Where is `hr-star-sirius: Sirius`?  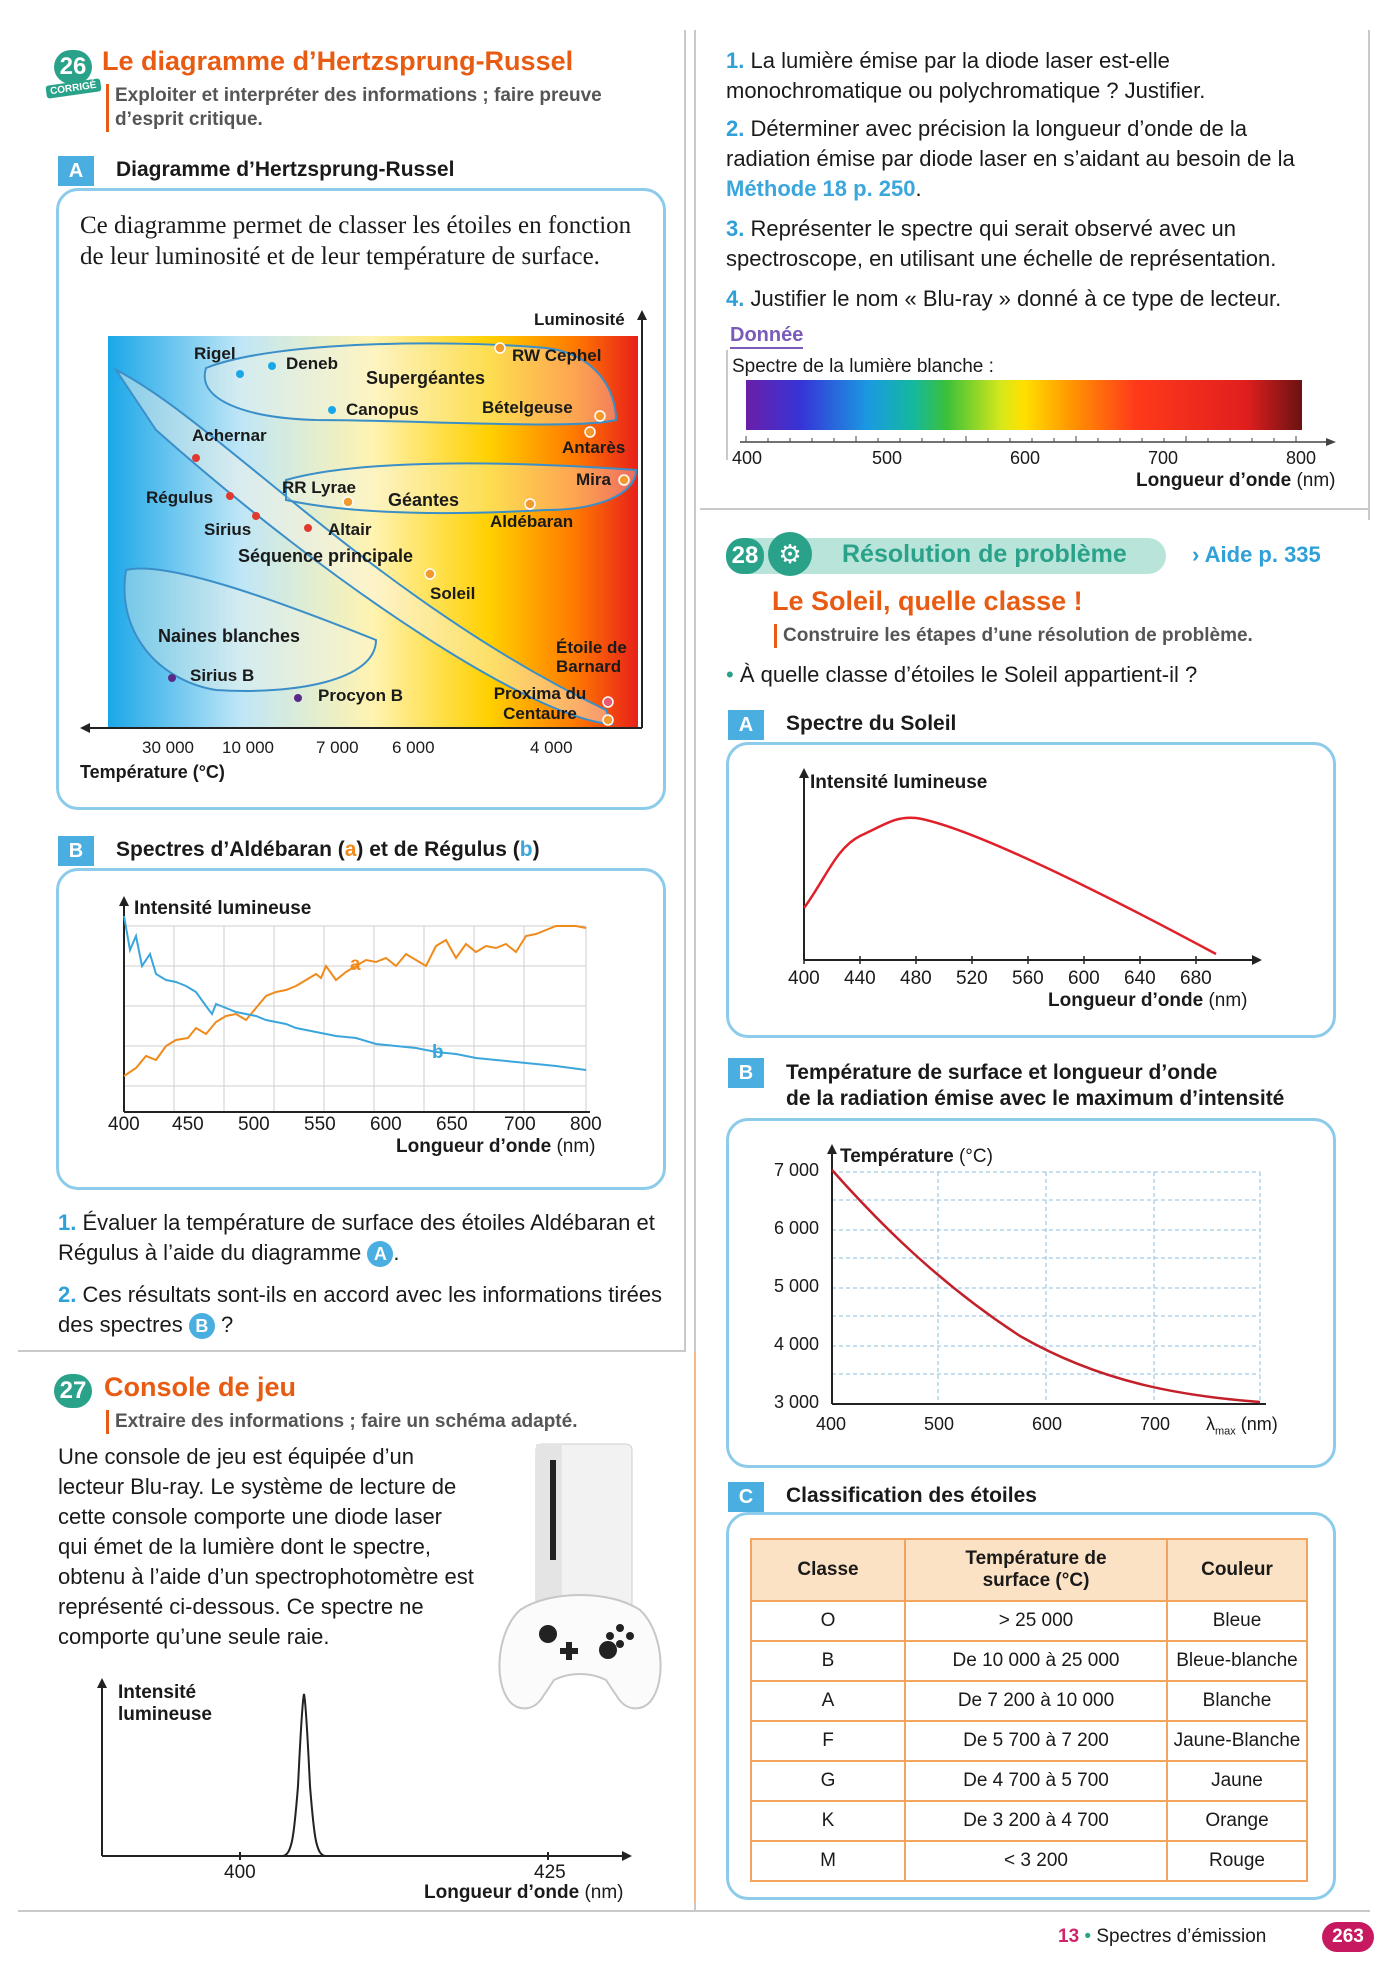
hr-star-sirius: Sirius is located at coordinates (228, 529).